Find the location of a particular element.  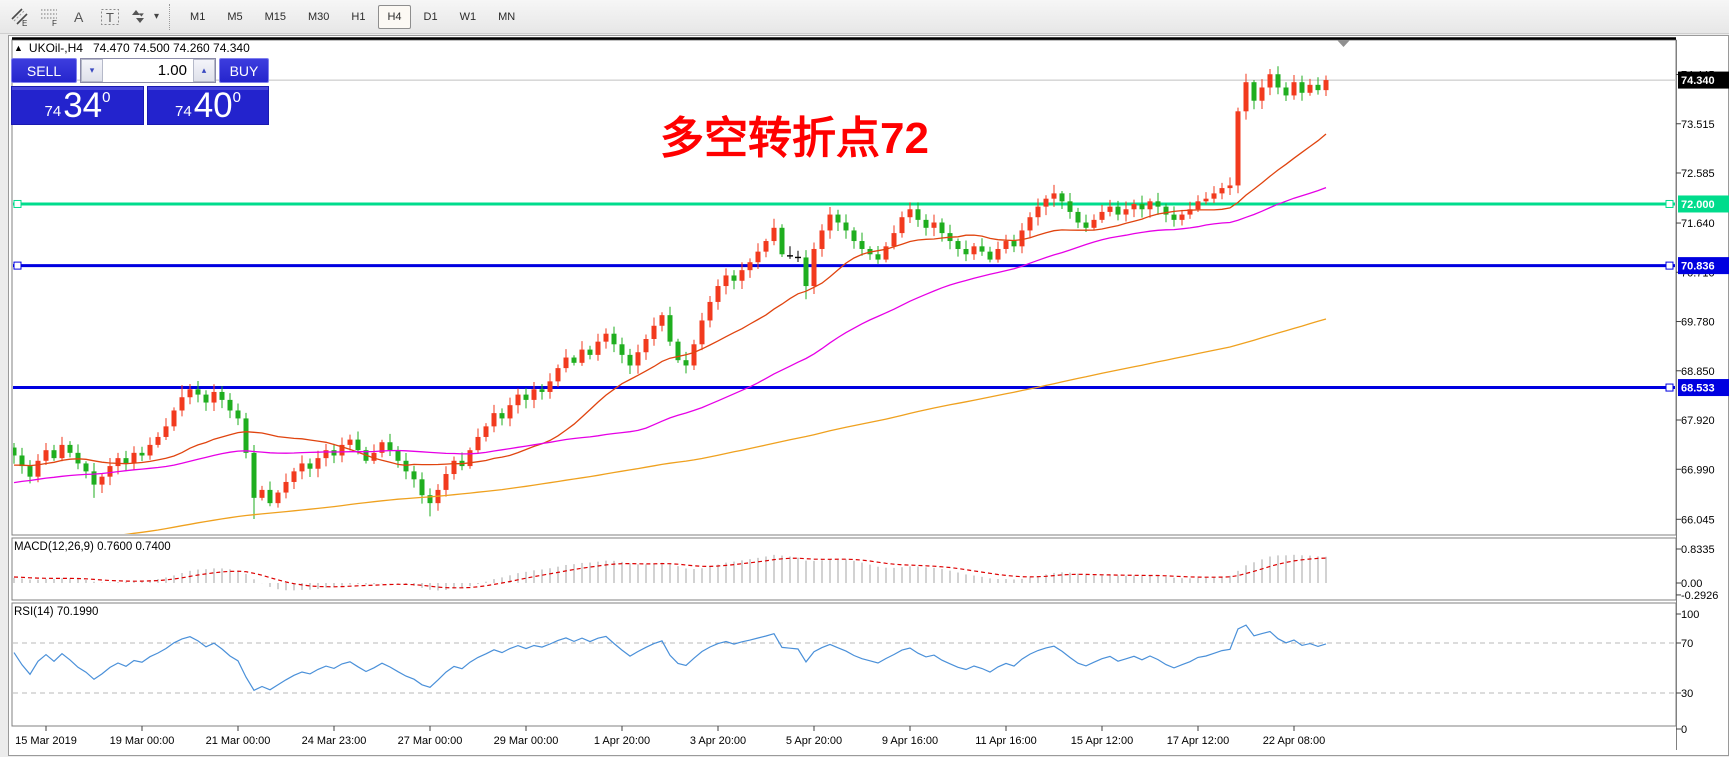

svg-text: A is located at coordinates (79, 17).